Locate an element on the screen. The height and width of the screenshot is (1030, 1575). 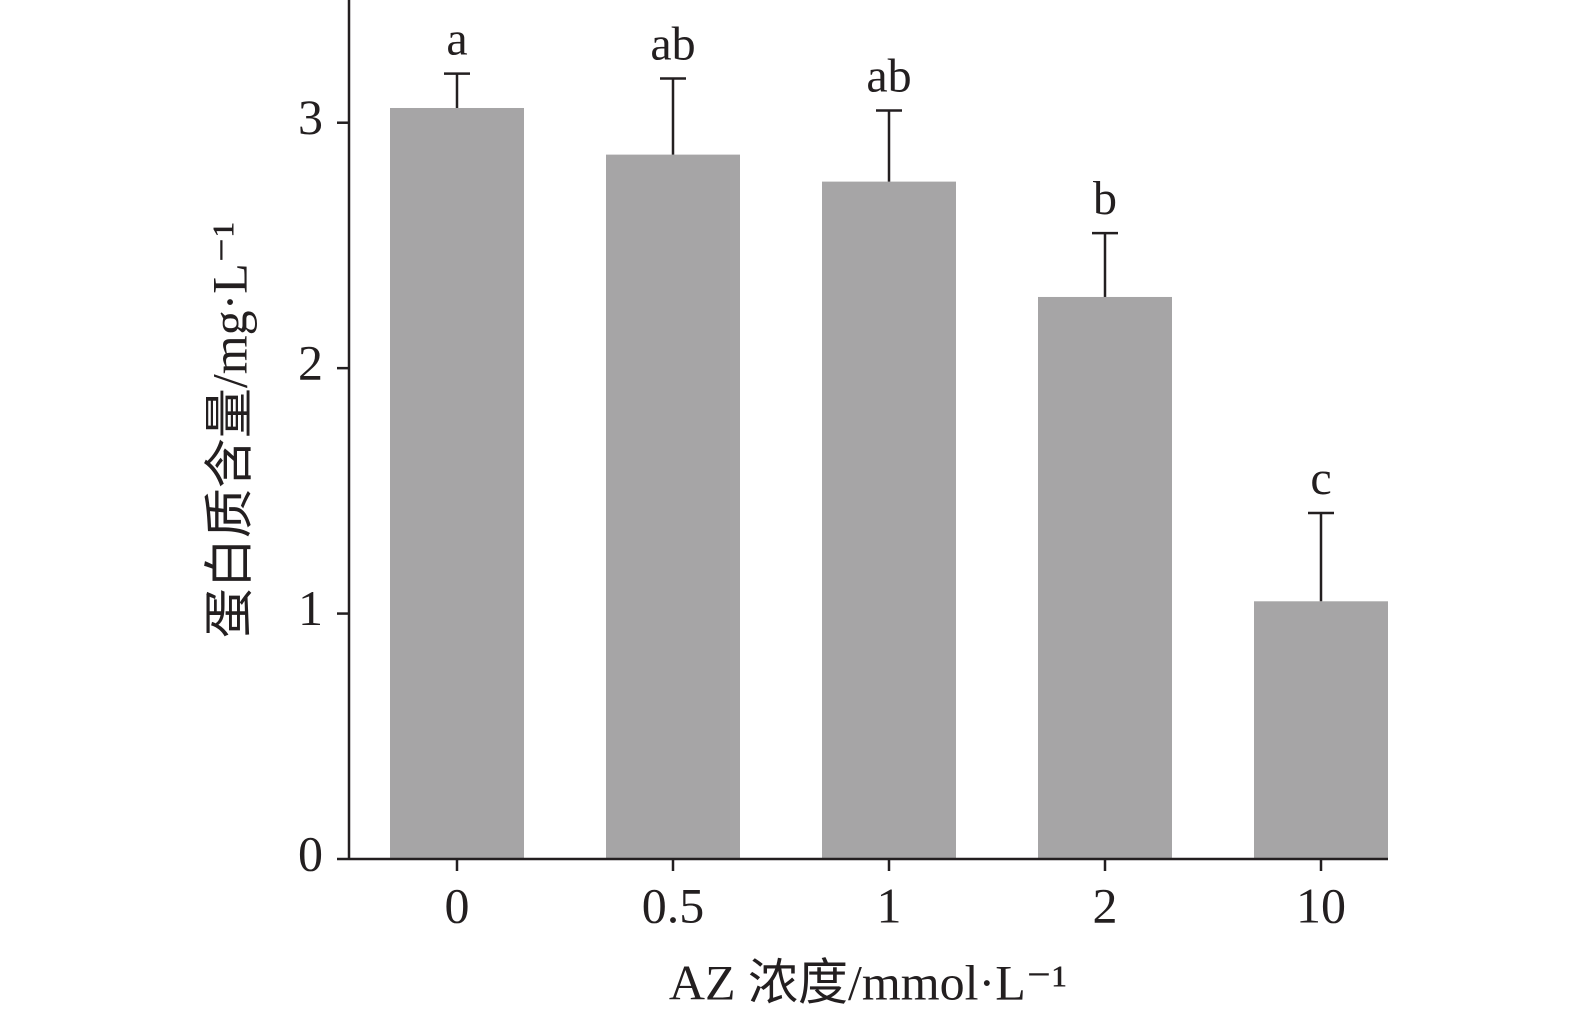
y-tick-label: 0 is located at coordinates (310, 853).